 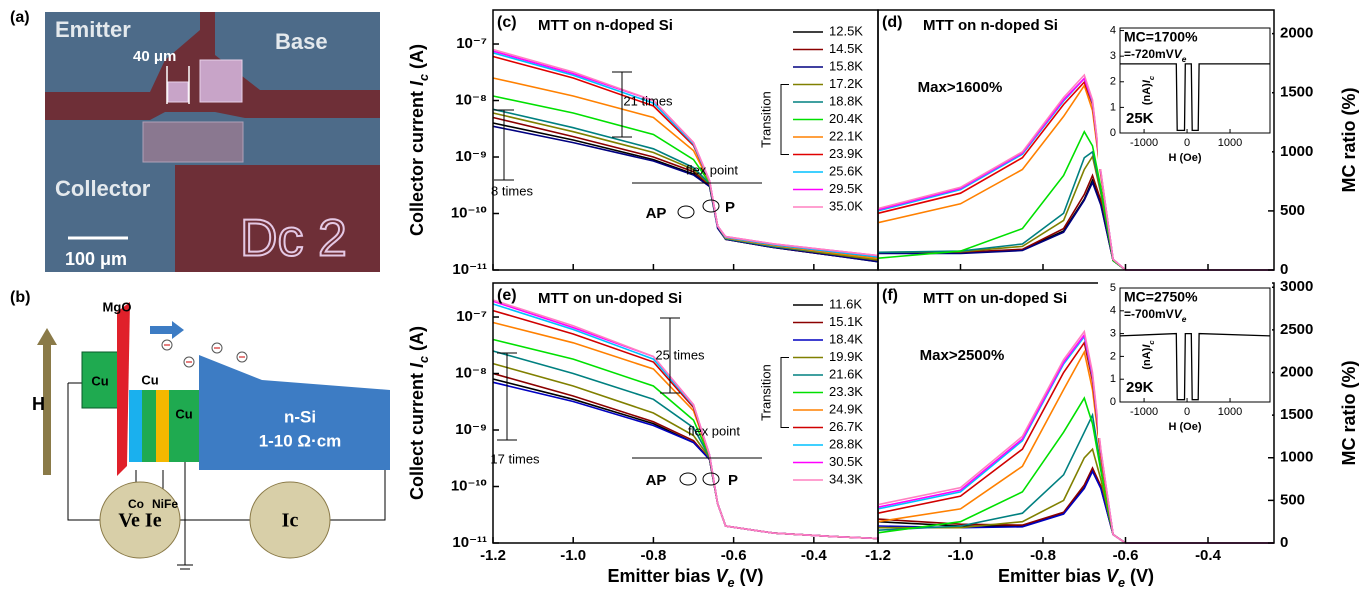 What do you see at coordinates (136, 504) in the screenshot?
I see `label: Co` at bounding box center [136, 504].